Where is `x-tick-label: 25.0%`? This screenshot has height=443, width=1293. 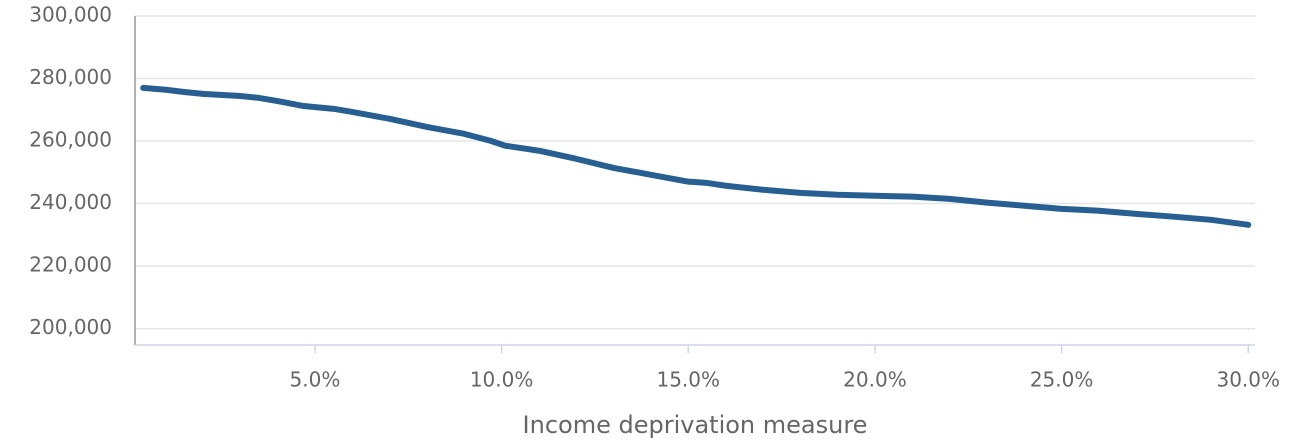
x-tick-label: 25.0% is located at coordinates (1062, 380).